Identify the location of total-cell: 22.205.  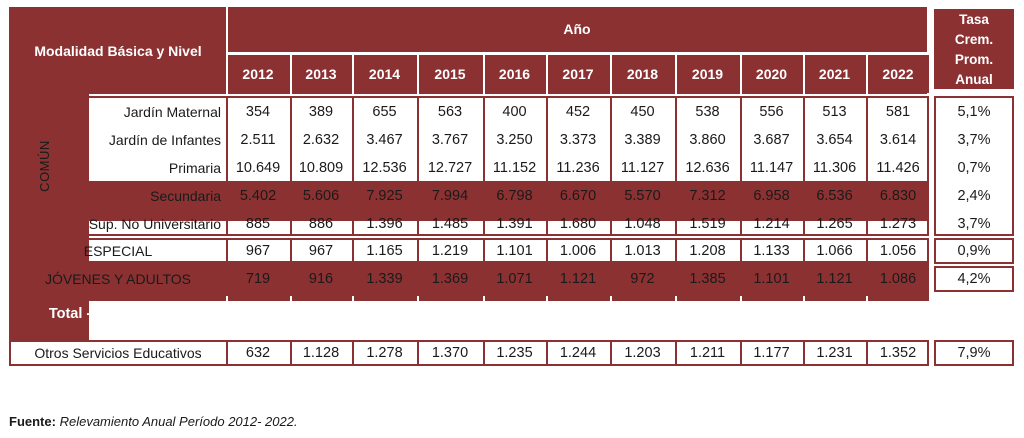
(321, 314).